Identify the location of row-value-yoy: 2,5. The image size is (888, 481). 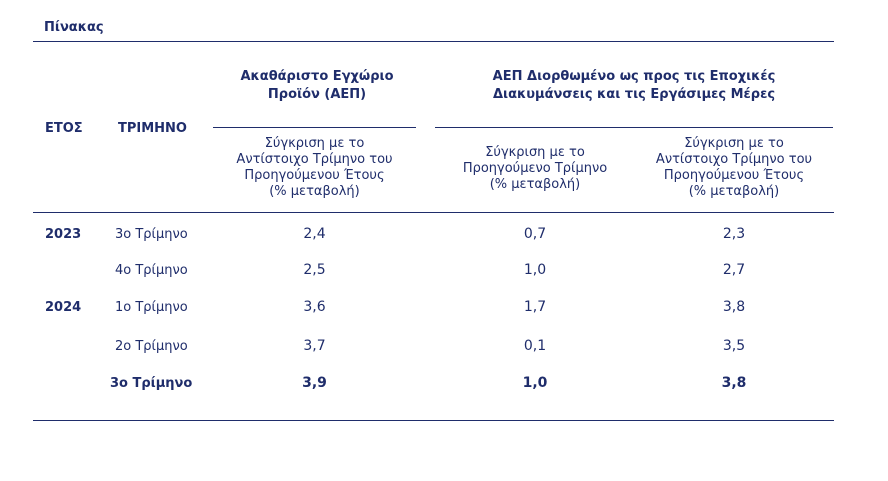
(314, 270).